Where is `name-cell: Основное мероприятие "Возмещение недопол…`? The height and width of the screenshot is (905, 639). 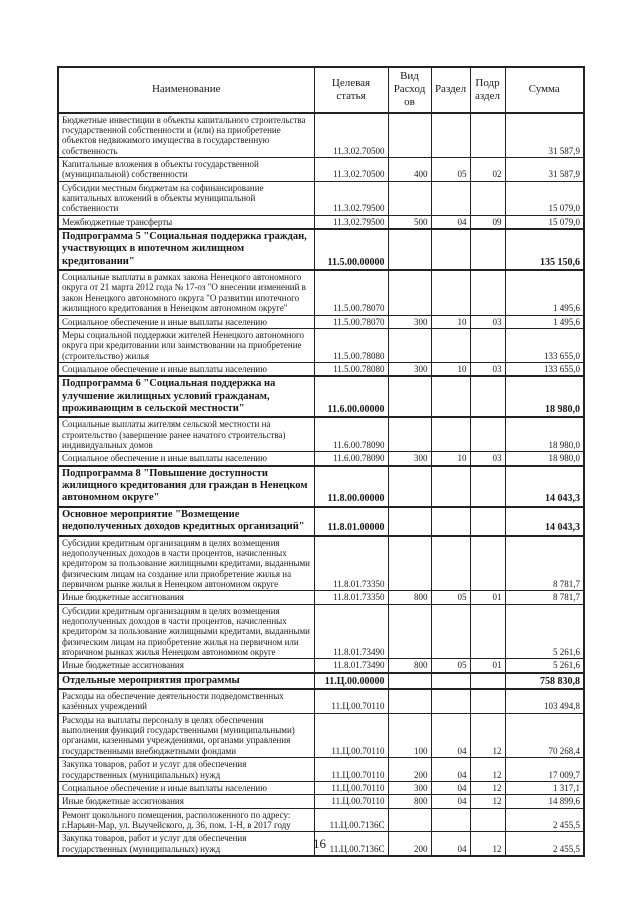
name-cell: Основное мероприятие "Возмещение недопол… is located at coordinates (186, 521).